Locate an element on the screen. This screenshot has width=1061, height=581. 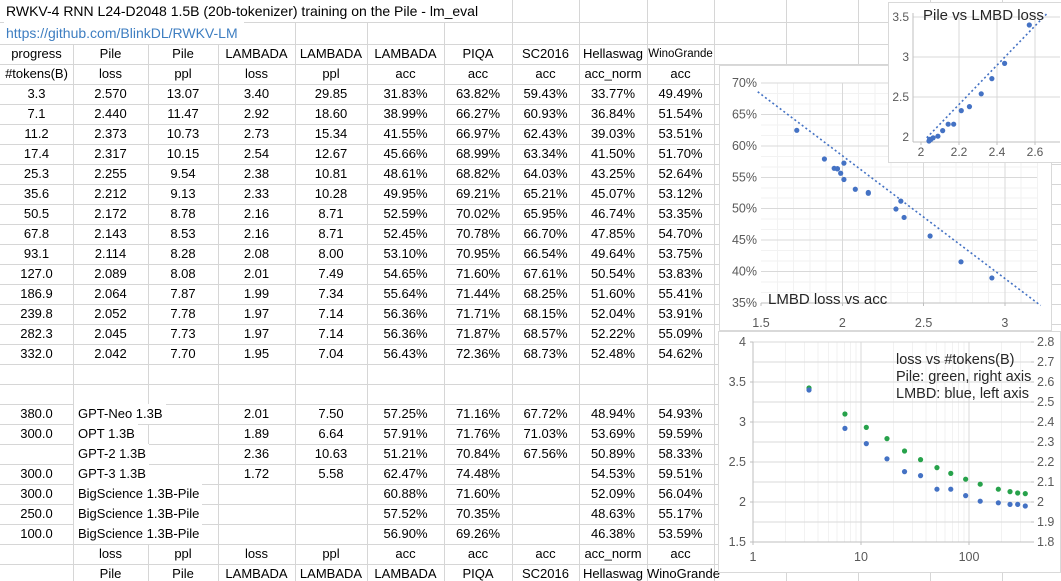
data-cell: 6.64 is located at coordinates (331, 433).